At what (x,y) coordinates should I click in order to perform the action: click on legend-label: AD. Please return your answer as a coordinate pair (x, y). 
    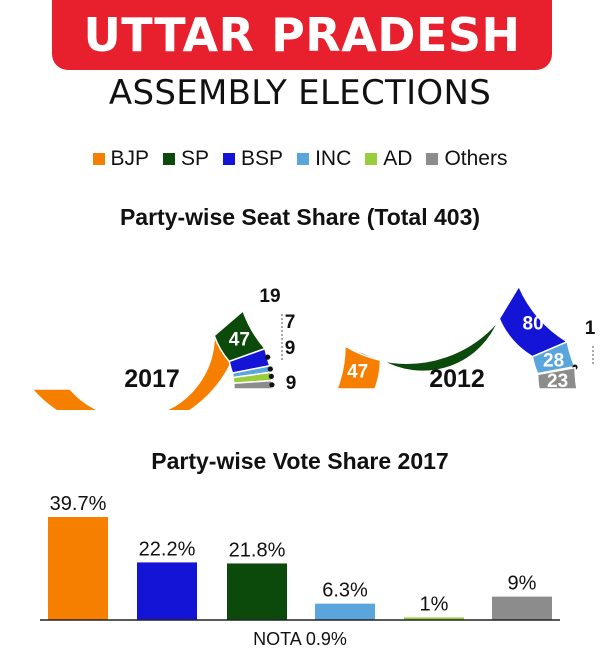
    Looking at the image, I should click on (398, 158).